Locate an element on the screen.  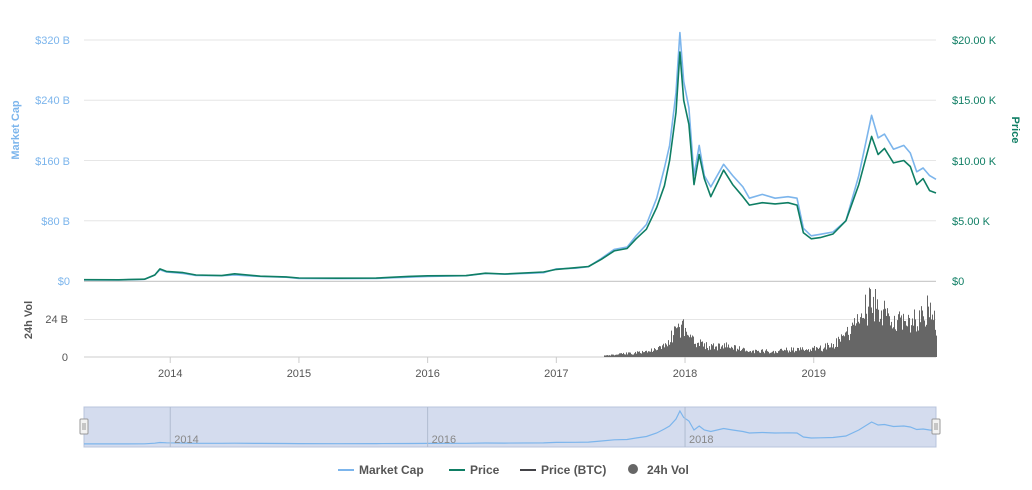
market-cap-tick: $240 B is located at coordinates (52, 101).